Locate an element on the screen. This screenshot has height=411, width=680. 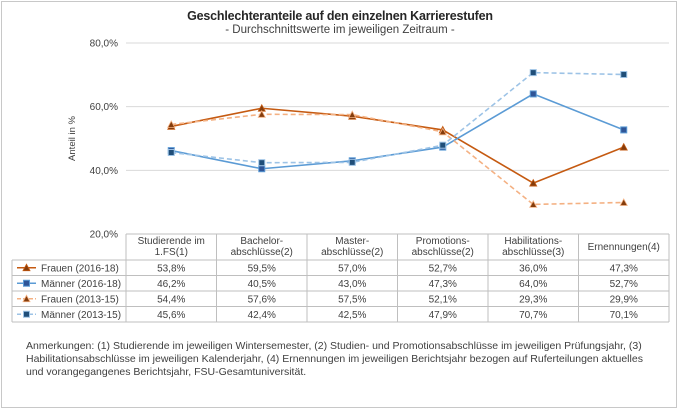
data-label: 42,4% is located at coordinates (262, 315).